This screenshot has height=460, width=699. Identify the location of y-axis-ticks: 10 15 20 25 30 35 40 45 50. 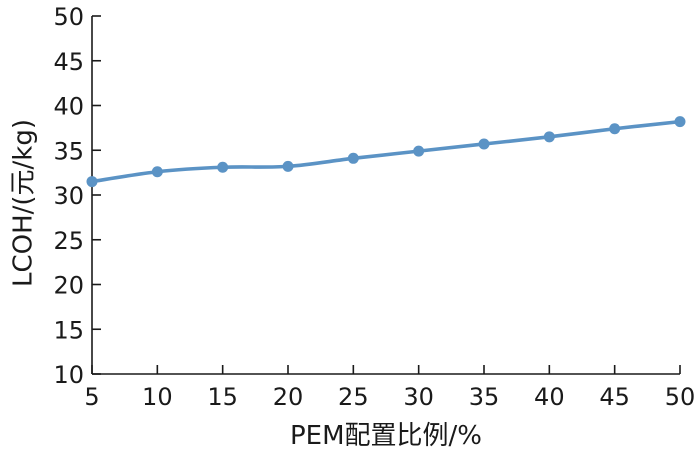
(77, 196).